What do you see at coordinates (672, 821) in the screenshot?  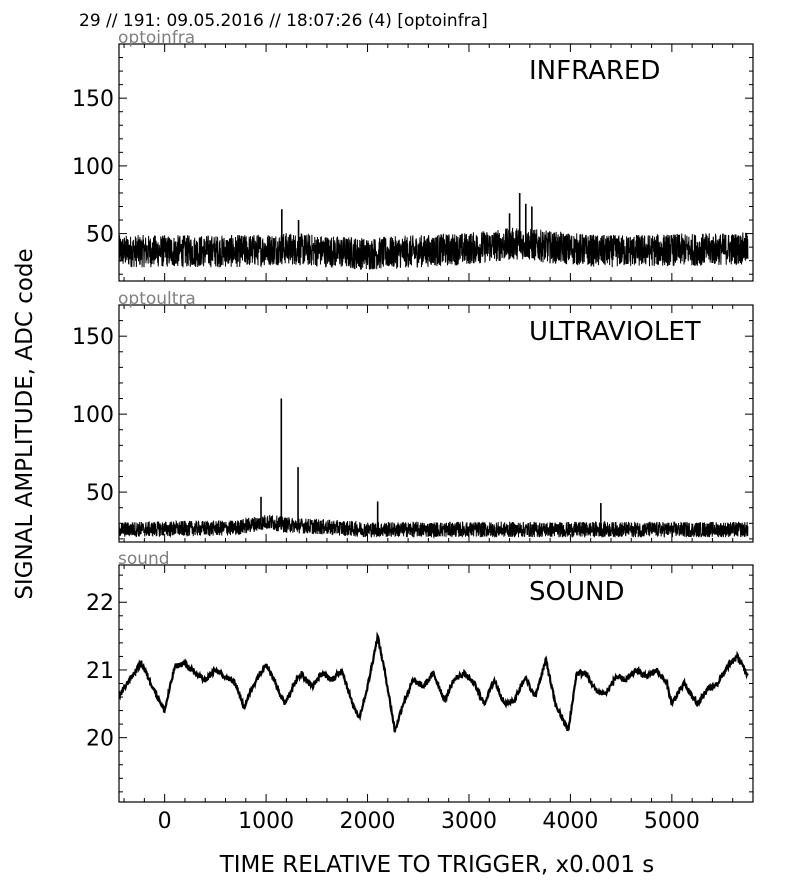 I see `x-tick-label: 5000` at bounding box center [672, 821].